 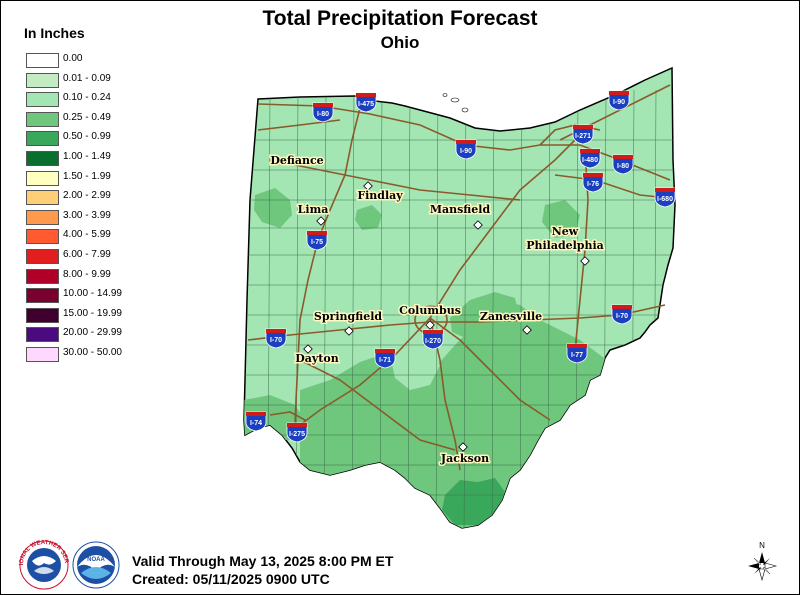 What do you see at coordinates (87, 196) in the screenshot?
I see `legend-label: 2.00 - 2.99` at bounding box center [87, 196].